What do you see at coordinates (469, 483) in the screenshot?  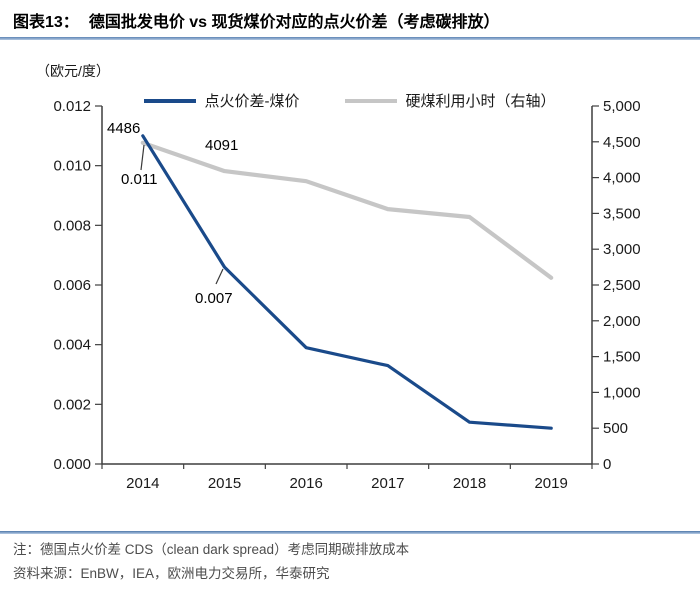 I see `x-axis-category-label: 2018` at bounding box center [469, 483].